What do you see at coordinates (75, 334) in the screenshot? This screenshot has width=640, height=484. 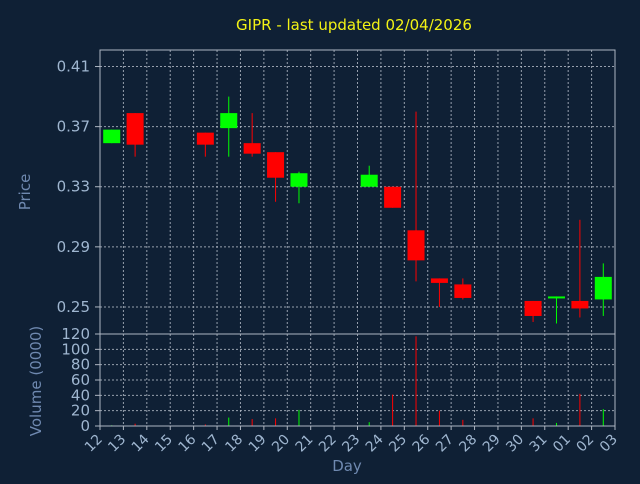 I see `volume-y-tick-label: 120` at bounding box center [75, 334].